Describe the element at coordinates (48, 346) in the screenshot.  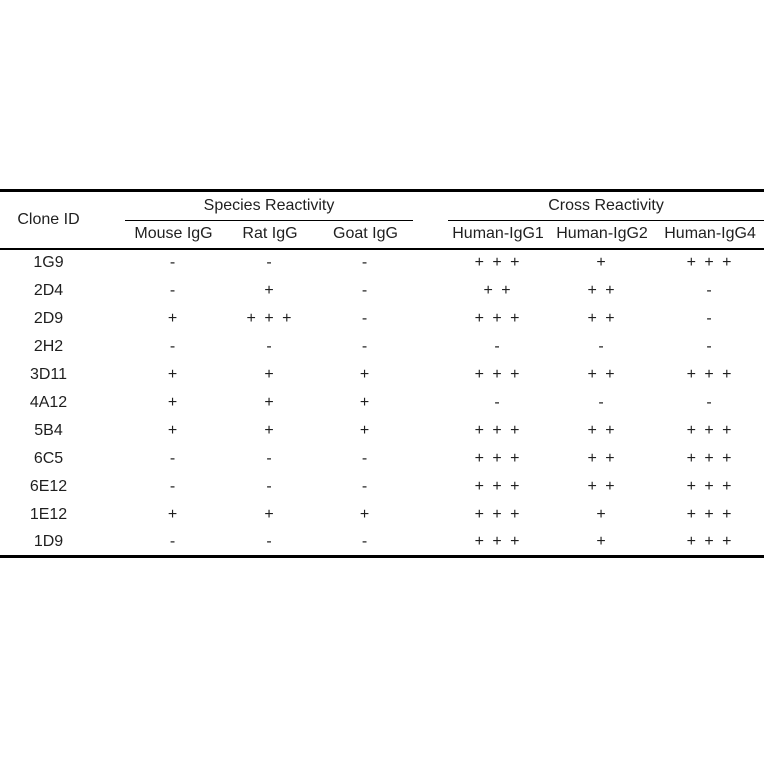
I see `clone-id-cell: 2H2` at that location.